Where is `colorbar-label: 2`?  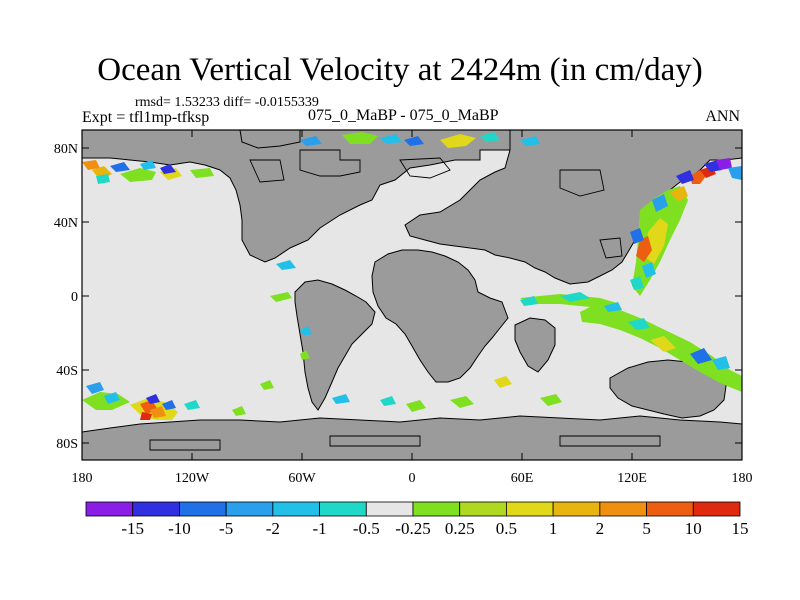 colorbar-label: 2 is located at coordinates (600, 528).